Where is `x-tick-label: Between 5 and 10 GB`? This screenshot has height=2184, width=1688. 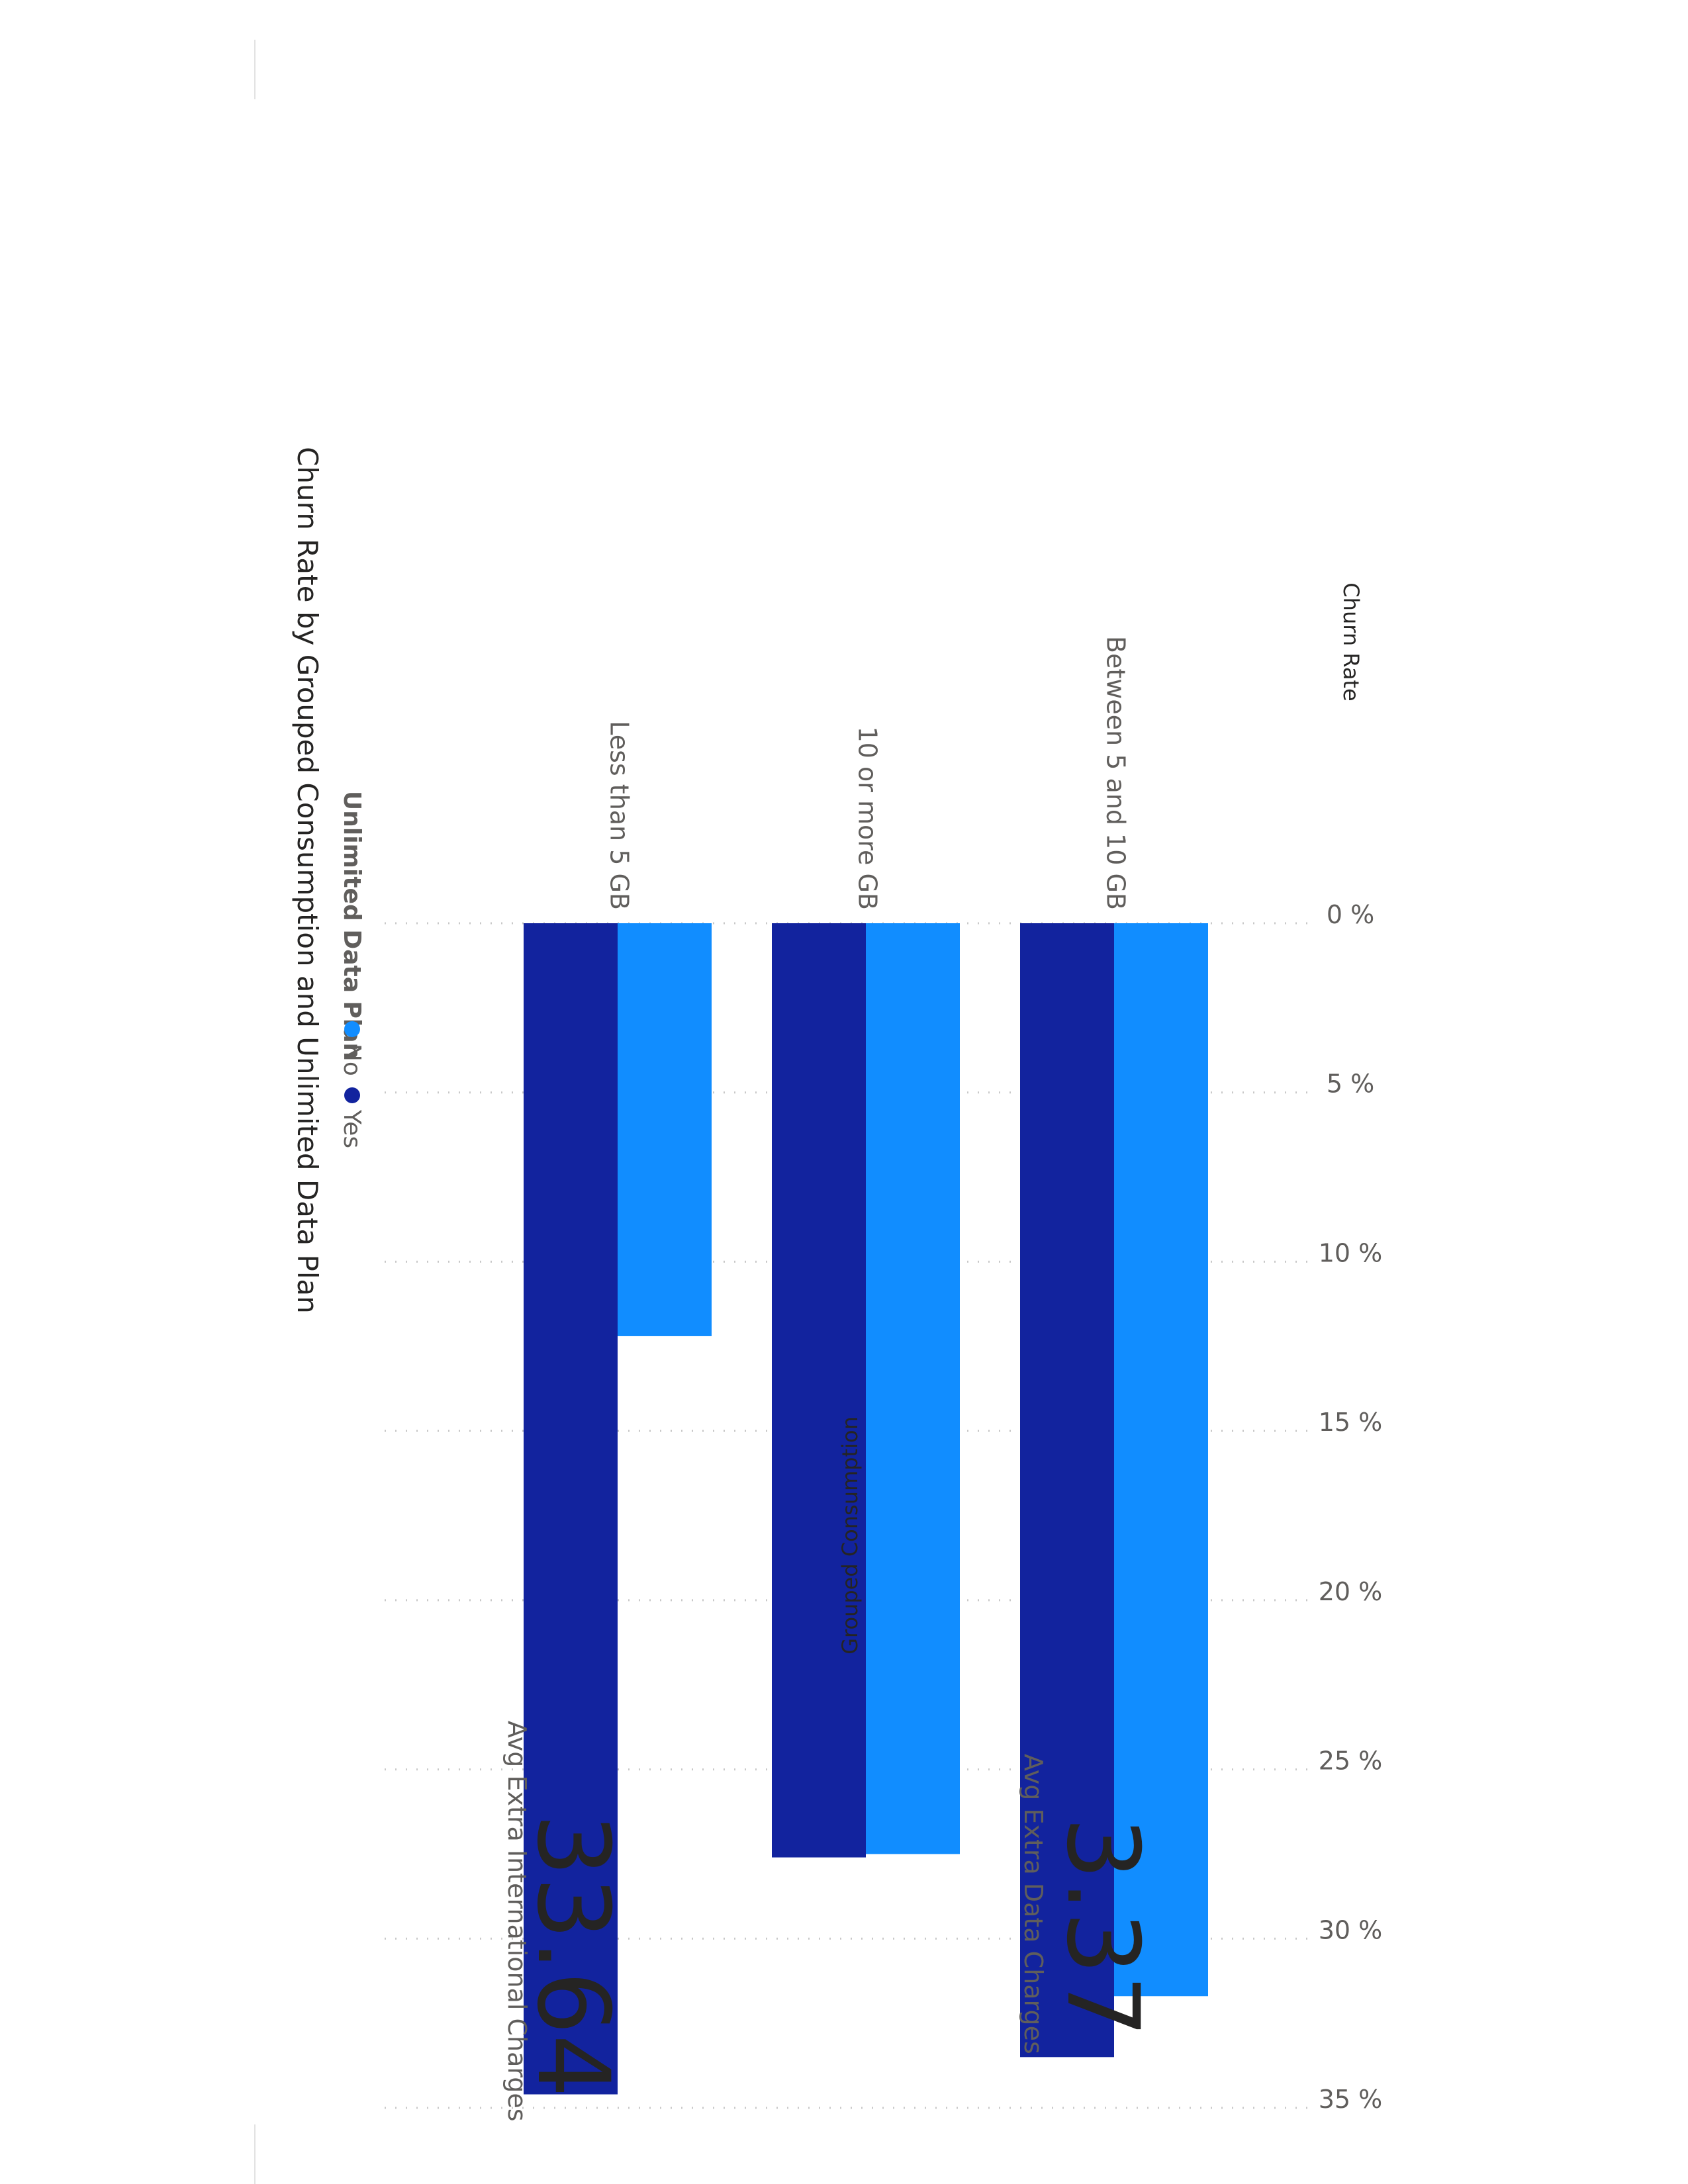 x-tick-label: Between 5 and 10 GB is located at coordinates (1116, 773).